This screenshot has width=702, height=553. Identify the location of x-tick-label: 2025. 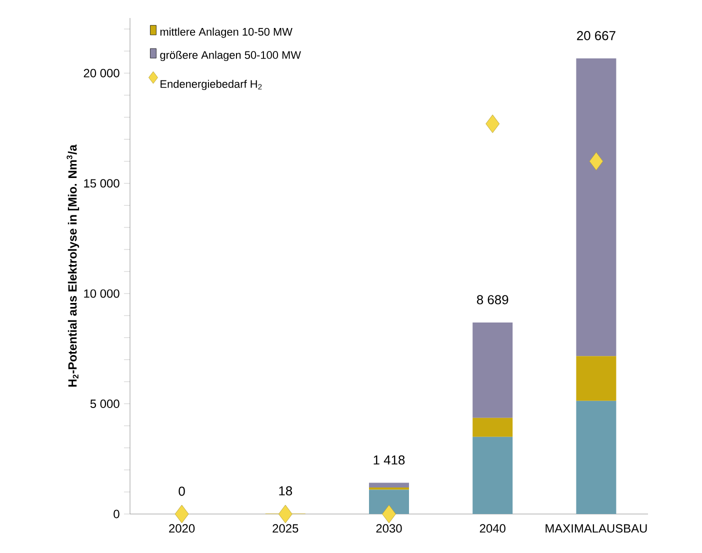
(285, 528).